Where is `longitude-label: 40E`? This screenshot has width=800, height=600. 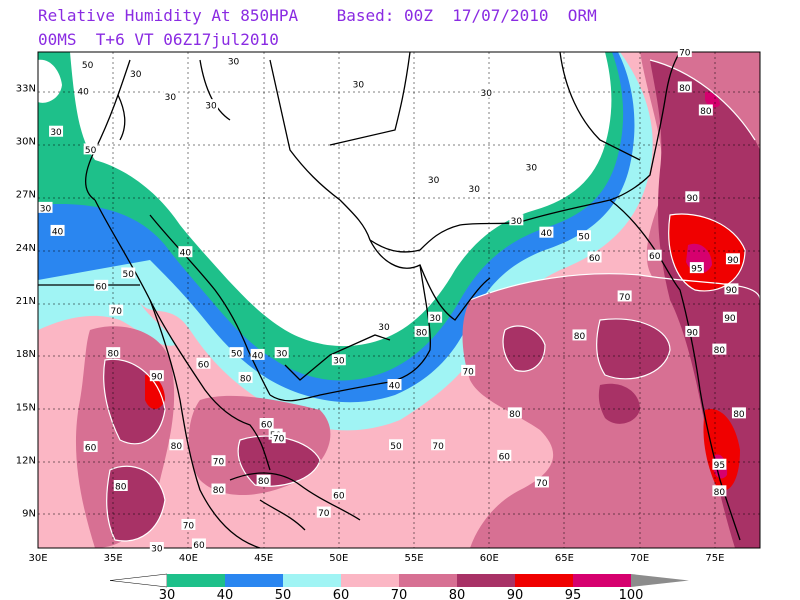 longitude-label: 40E is located at coordinates (188, 558).